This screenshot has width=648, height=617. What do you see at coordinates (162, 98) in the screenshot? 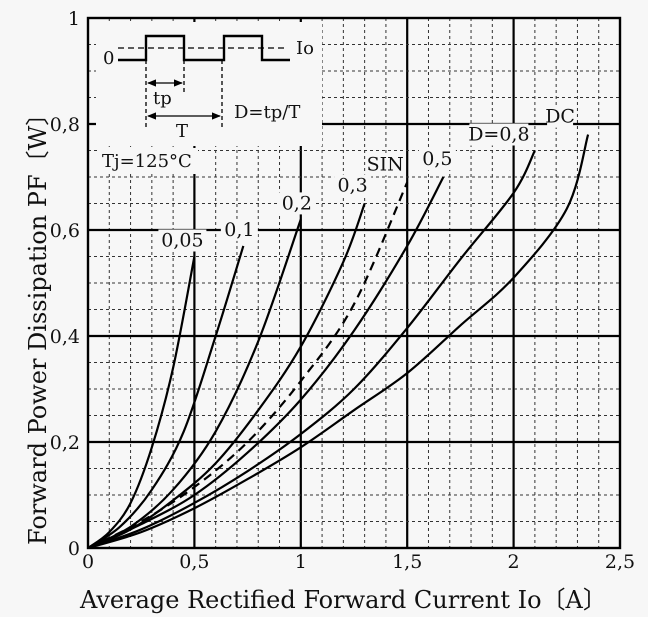
I see `inset-tp-label: tp` at bounding box center [162, 98].